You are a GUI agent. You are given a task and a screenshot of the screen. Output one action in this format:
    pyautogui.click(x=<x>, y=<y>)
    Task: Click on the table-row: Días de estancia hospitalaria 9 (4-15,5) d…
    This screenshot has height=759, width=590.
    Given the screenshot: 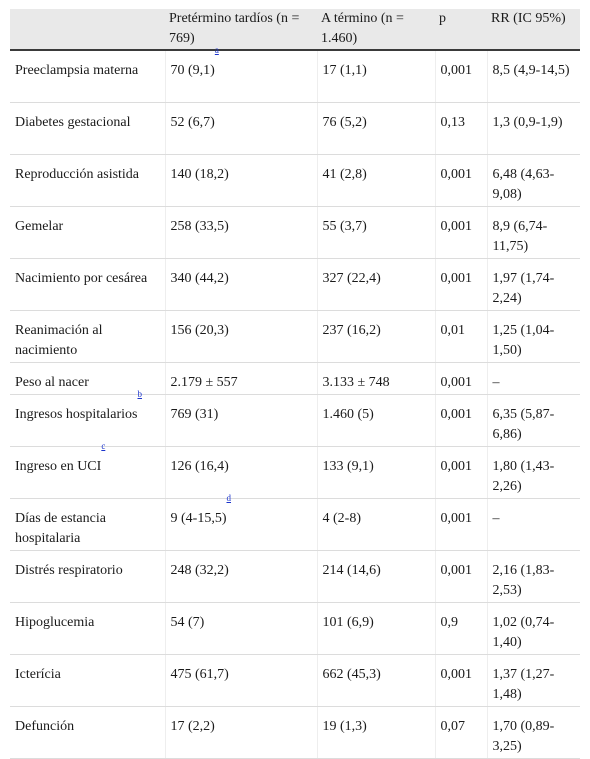 What is the action you would take?
    pyautogui.click(x=295, y=522)
    